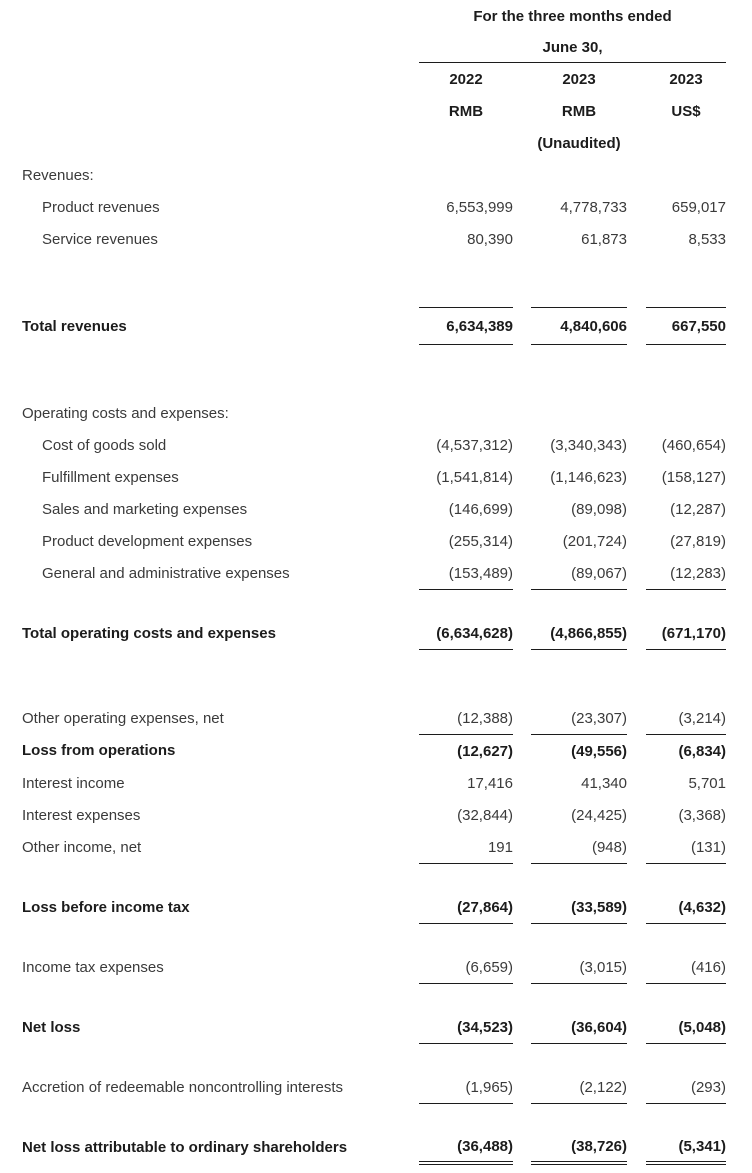 The height and width of the screenshot is (1173, 752). What do you see at coordinates (466, 1148) in the screenshot?
I see `row-value: (36,488)` at bounding box center [466, 1148].